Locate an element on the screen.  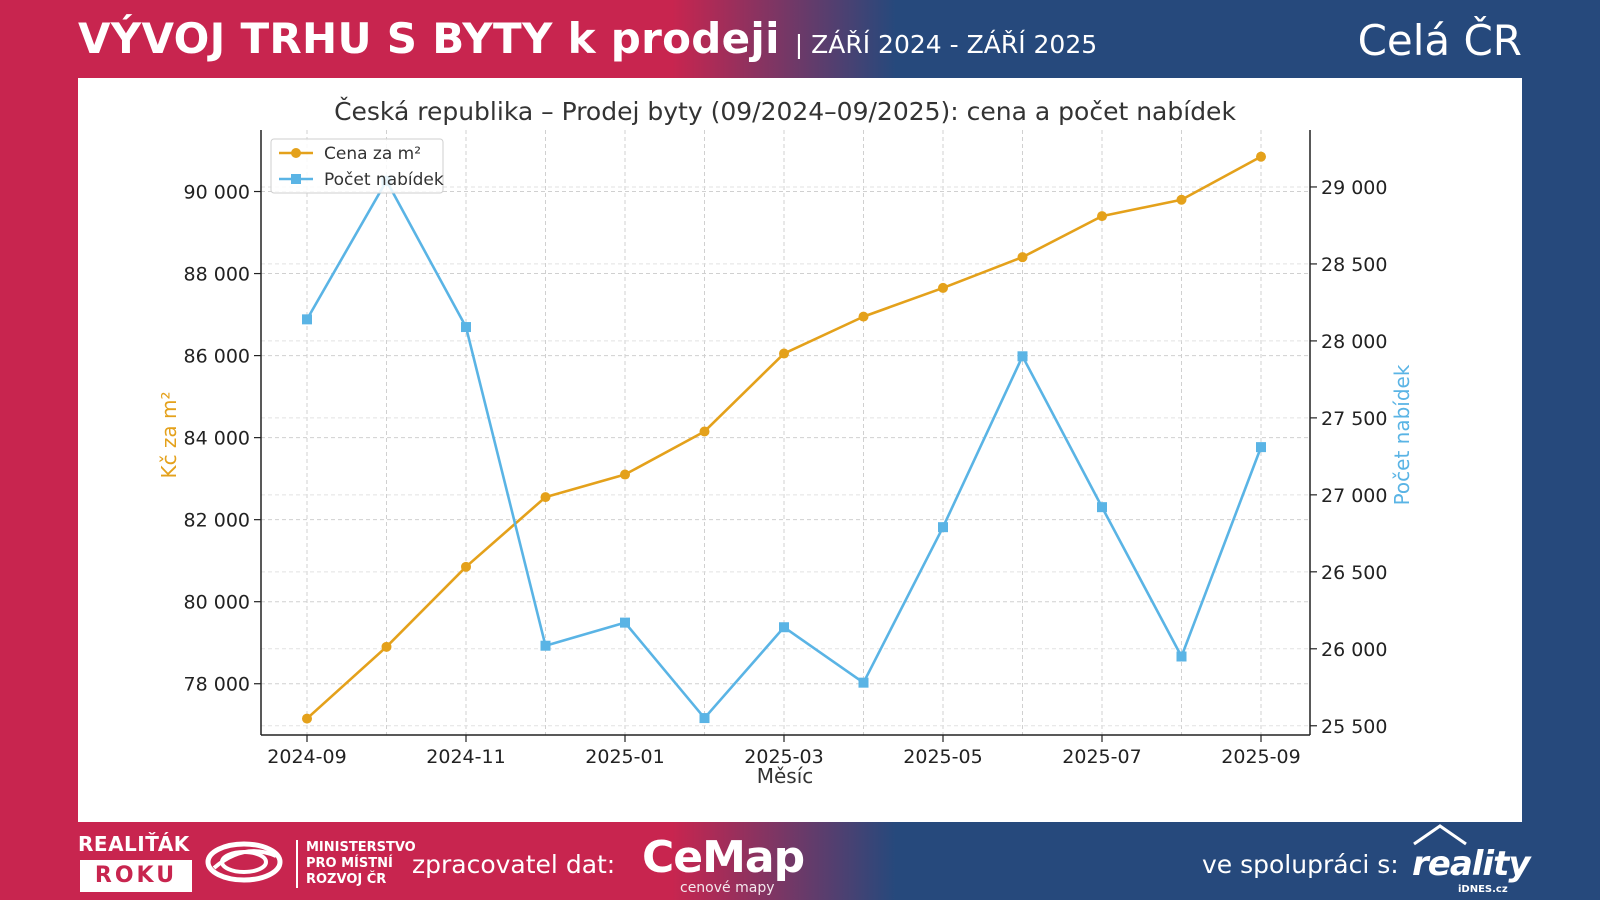
reality-subbrand: iDNES.cz is located at coordinates (1483, 889).